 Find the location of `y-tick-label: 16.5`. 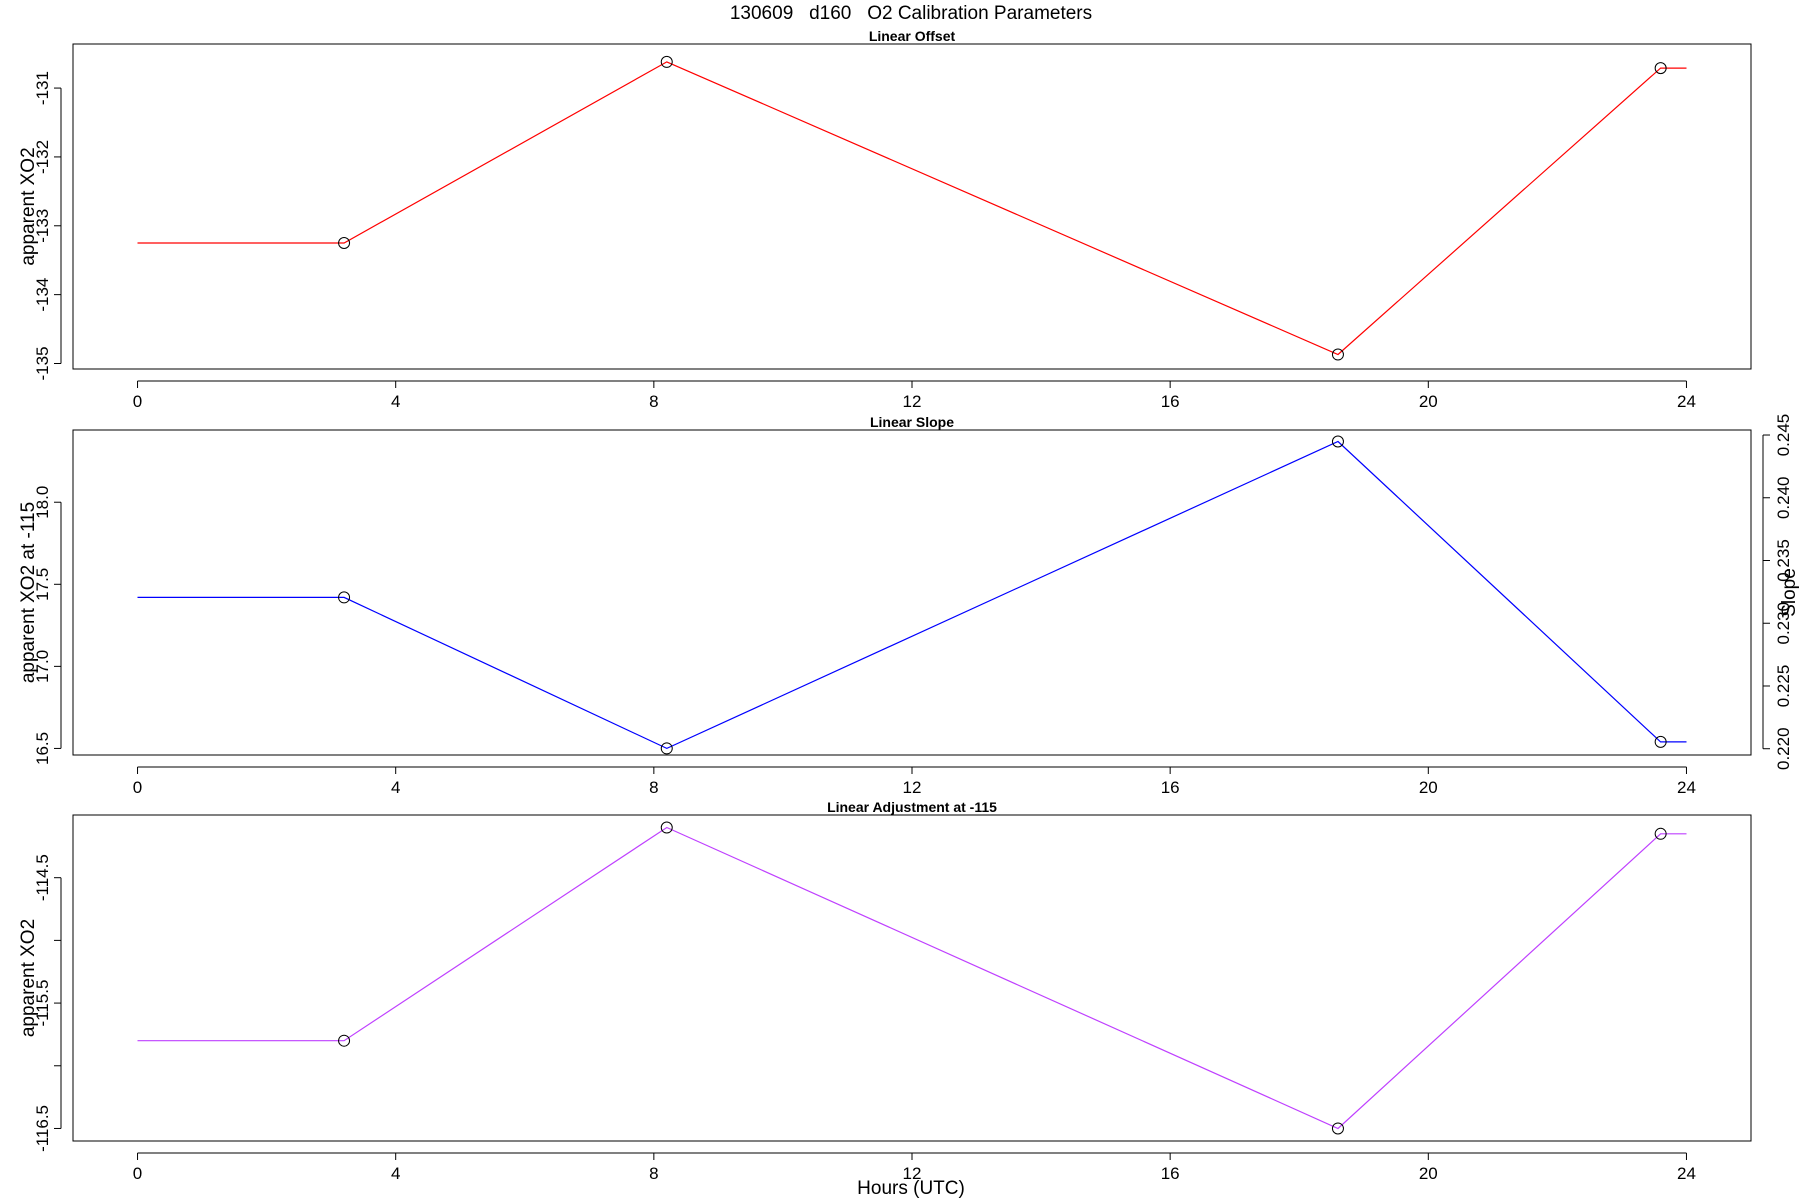

y-tick-label: 16.5 is located at coordinates (42, 748).